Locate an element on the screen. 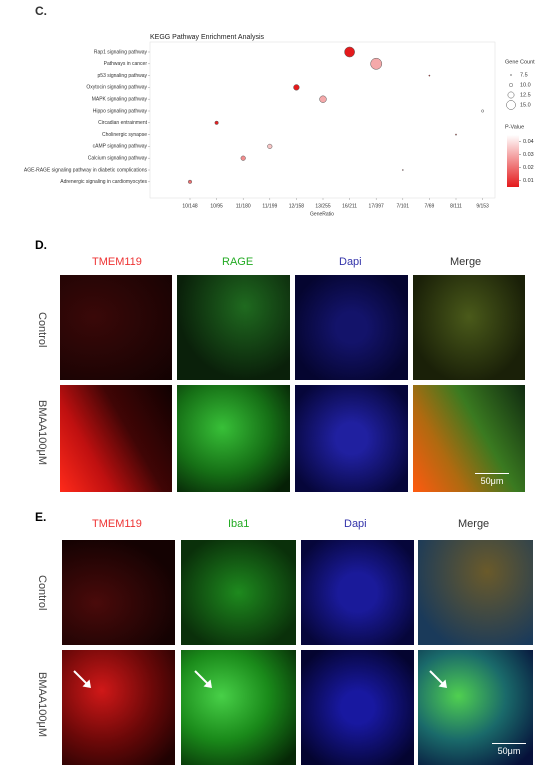 This screenshot has height=769, width=550. y-tick-label: Cholinergic synapse is located at coordinates (124, 135).